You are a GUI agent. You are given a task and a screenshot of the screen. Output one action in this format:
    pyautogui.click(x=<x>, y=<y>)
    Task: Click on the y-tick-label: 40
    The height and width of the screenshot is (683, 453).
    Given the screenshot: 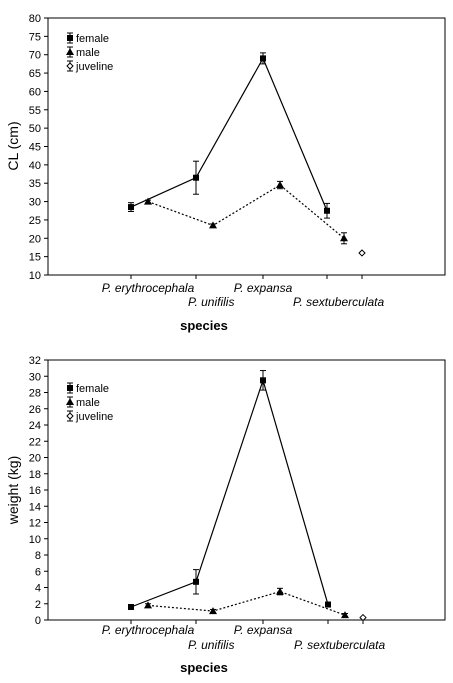 What is the action you would take?
    pyautogui.click(x=35, y=166)
    